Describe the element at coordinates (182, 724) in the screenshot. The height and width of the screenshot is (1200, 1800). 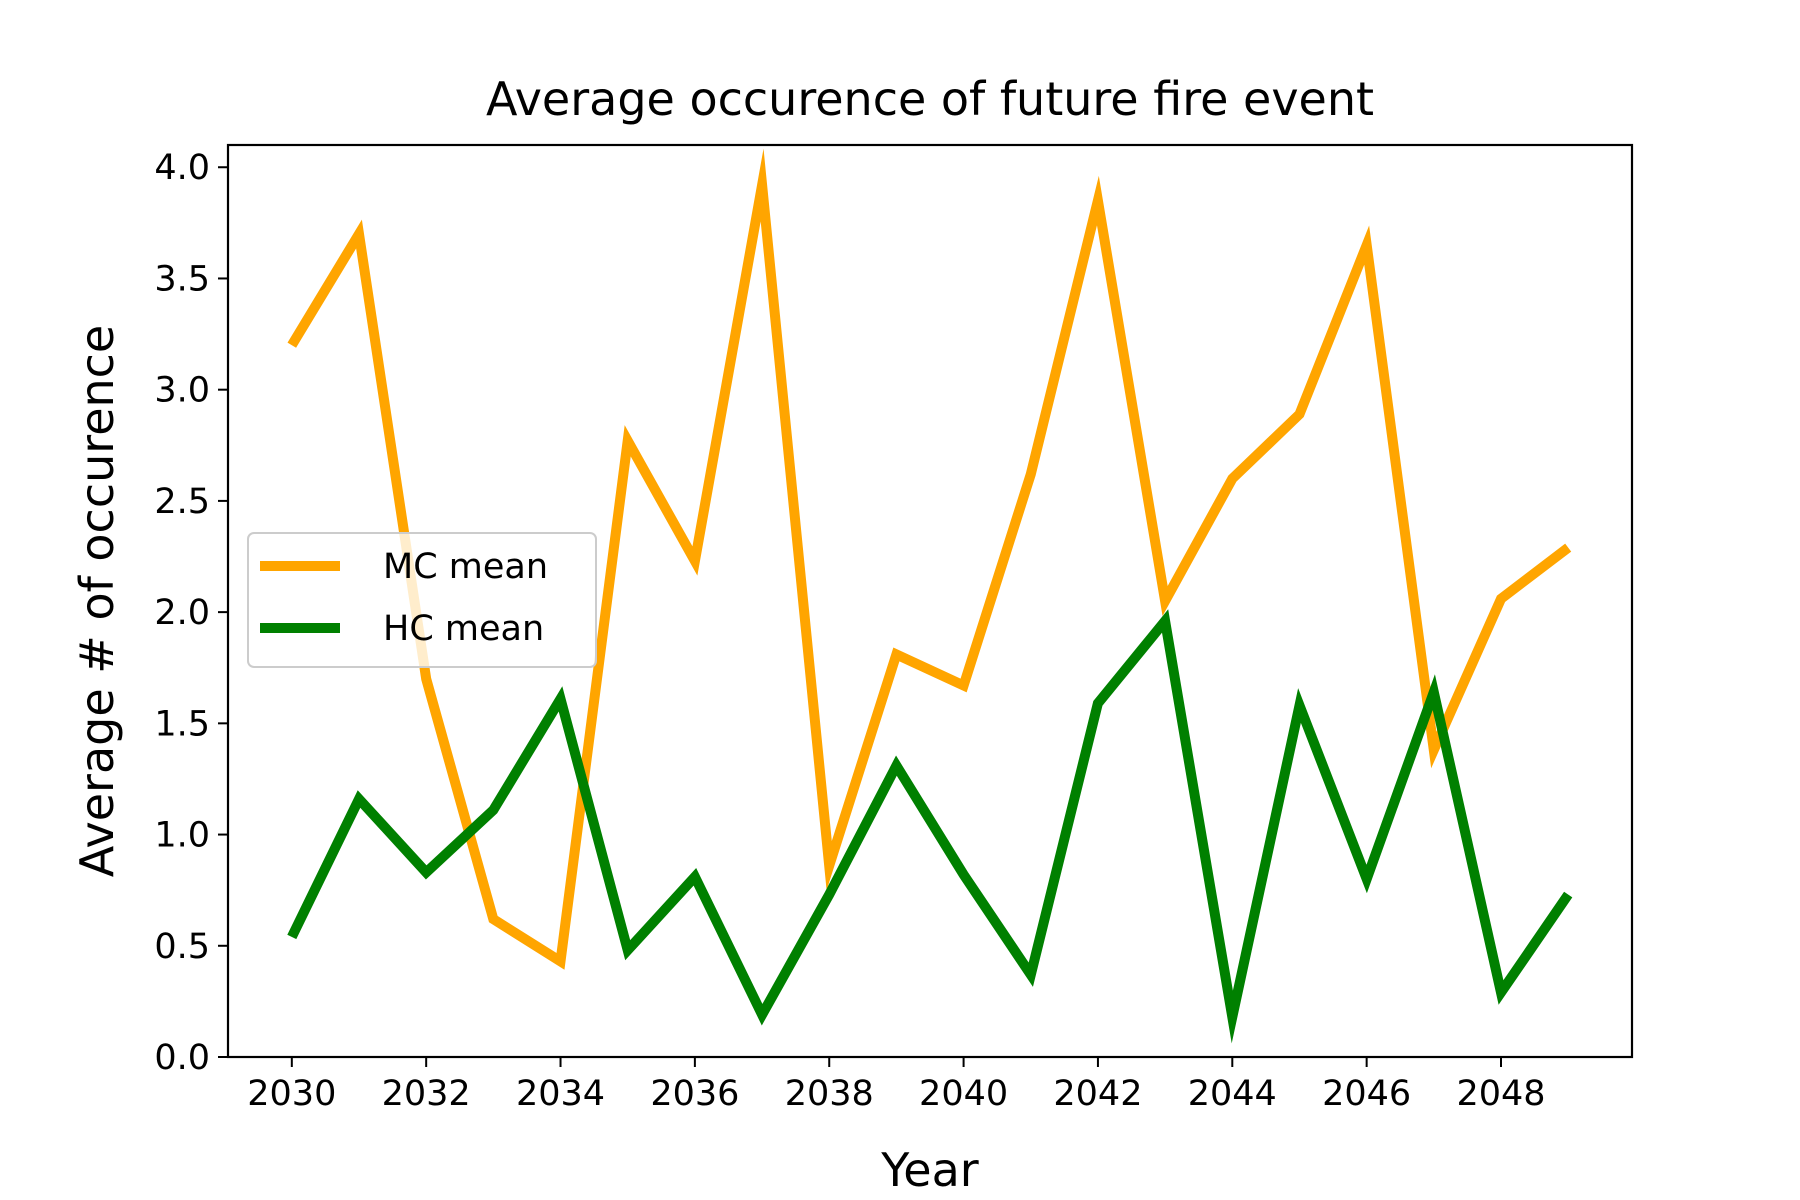
I see `y-tick-label: 1.5` at that location.